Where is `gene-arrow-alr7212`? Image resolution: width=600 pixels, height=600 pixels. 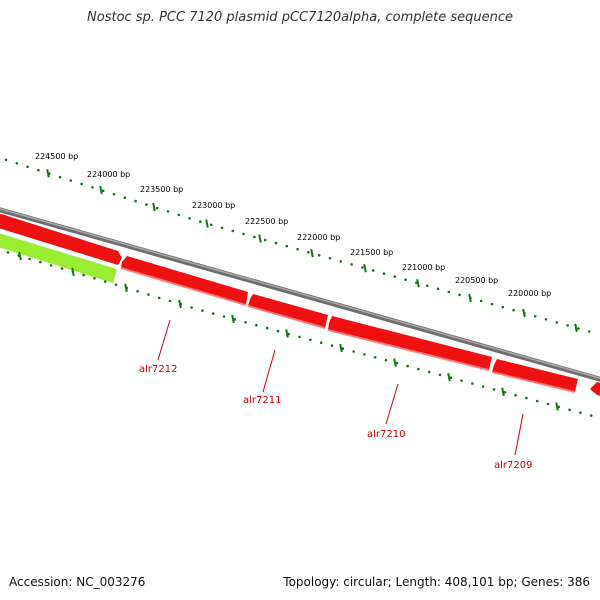
gene-arrow-alr7212 is located at coordinates (184, 280).